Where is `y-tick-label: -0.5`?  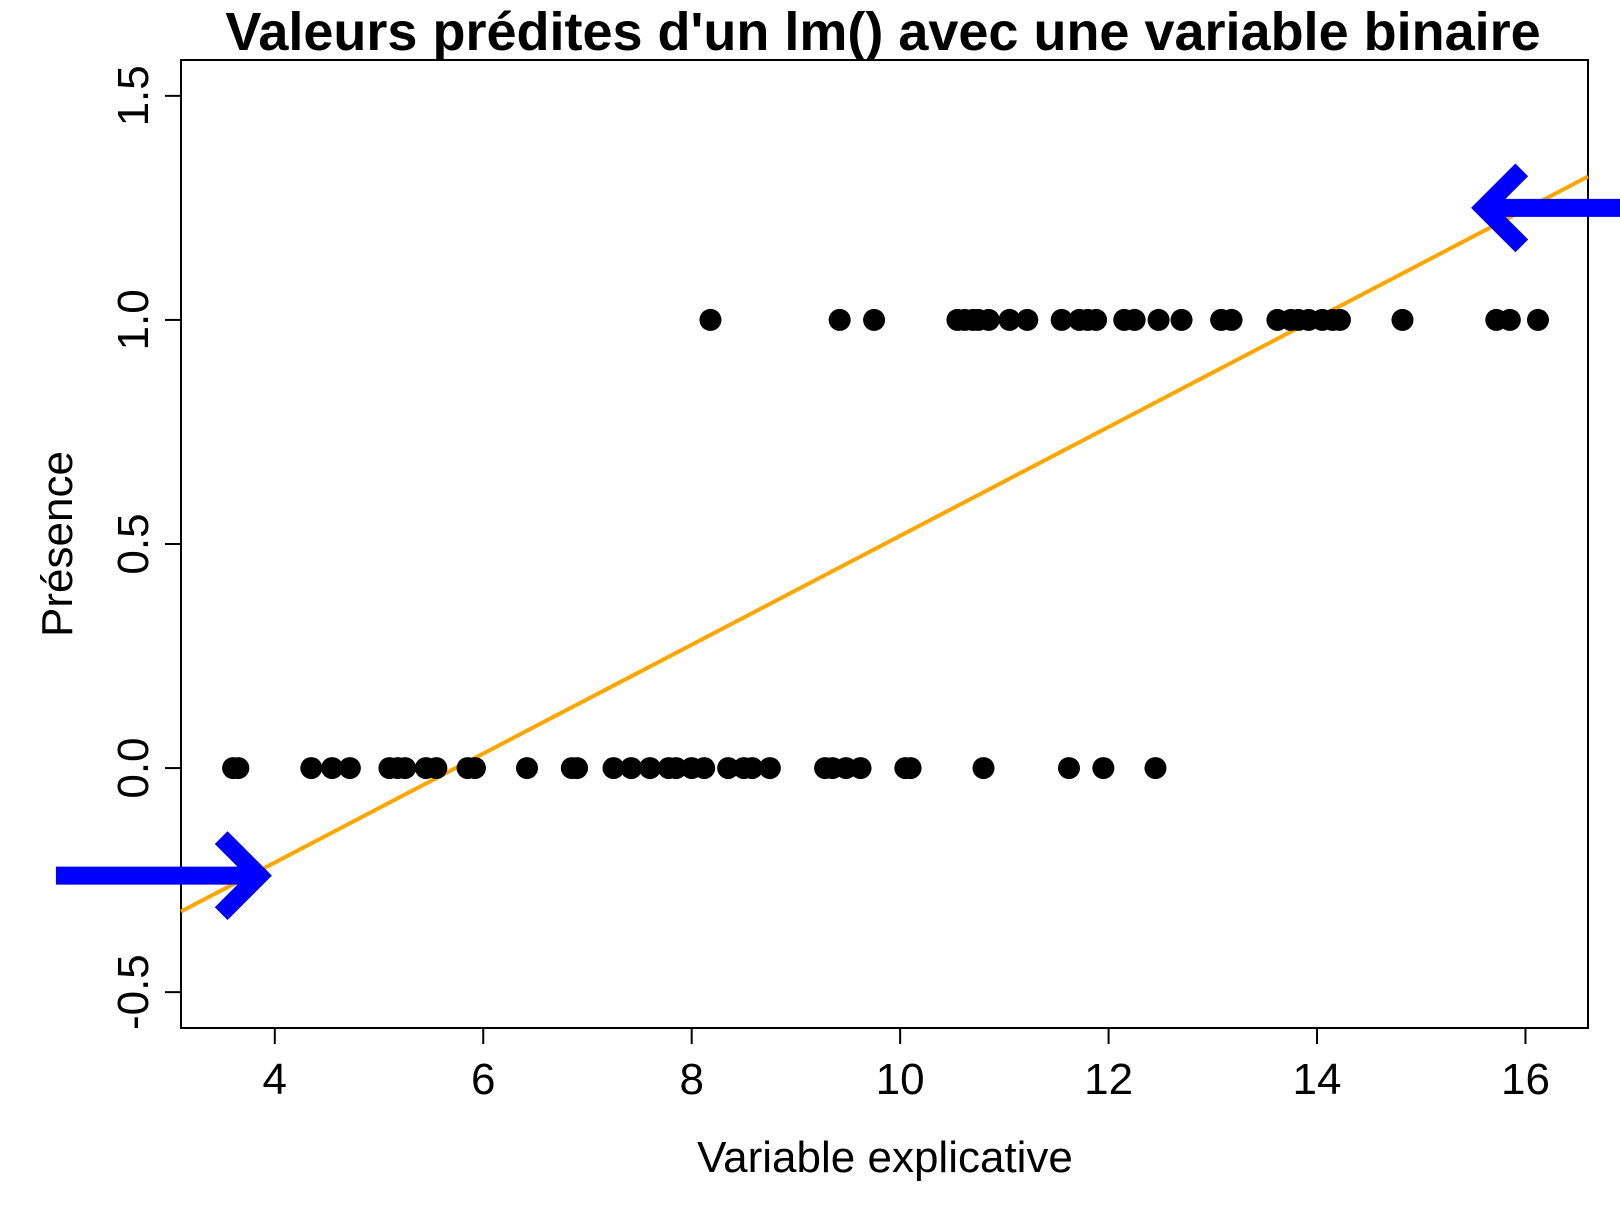
y-tick-label: -0.5 is located at coordinates (133, 992).